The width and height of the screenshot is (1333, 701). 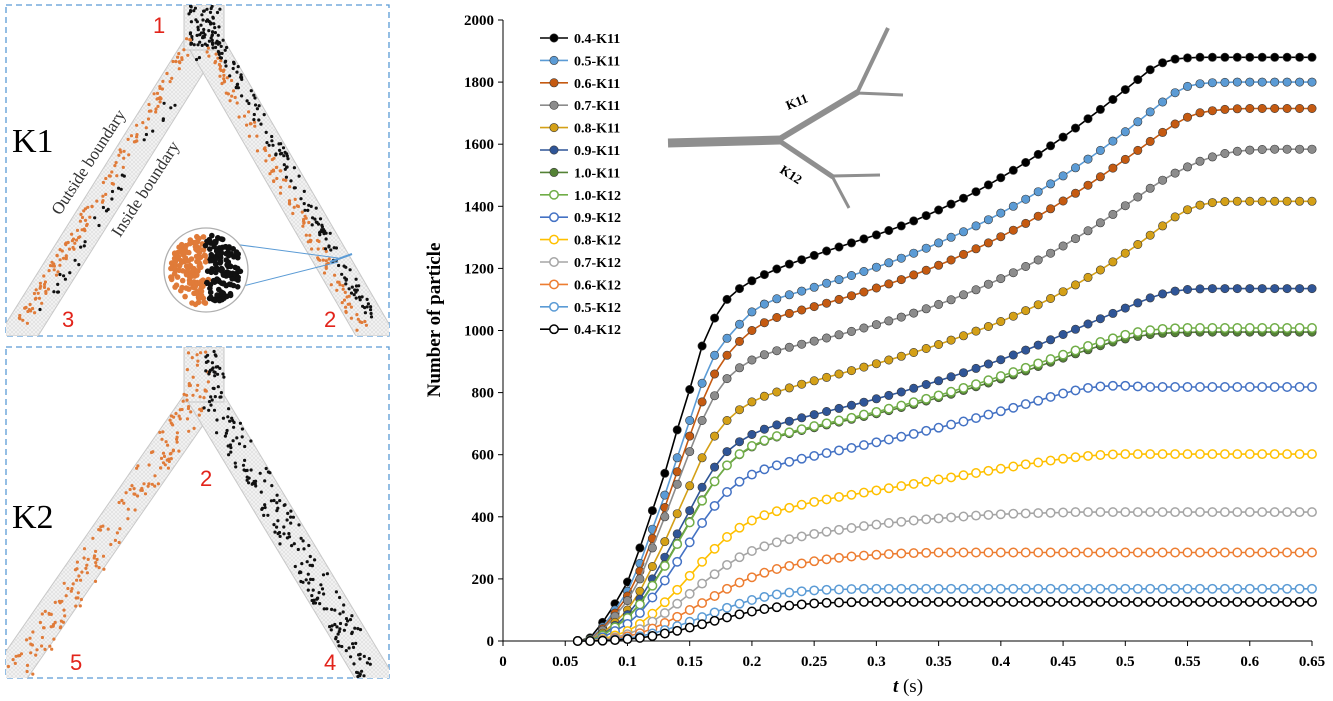 What do you see at coordinates (195, 168) in the screenshot?
I see `k1-particle-cloud` at bounding box center [195, 168].